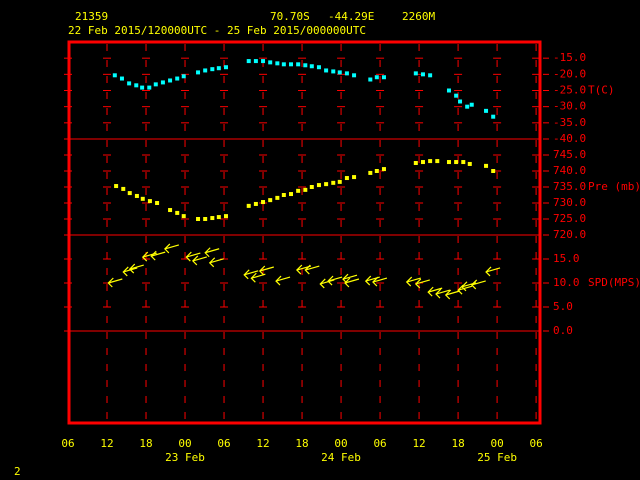  I want to click on x-tick-label: 12, so click(418, 443).